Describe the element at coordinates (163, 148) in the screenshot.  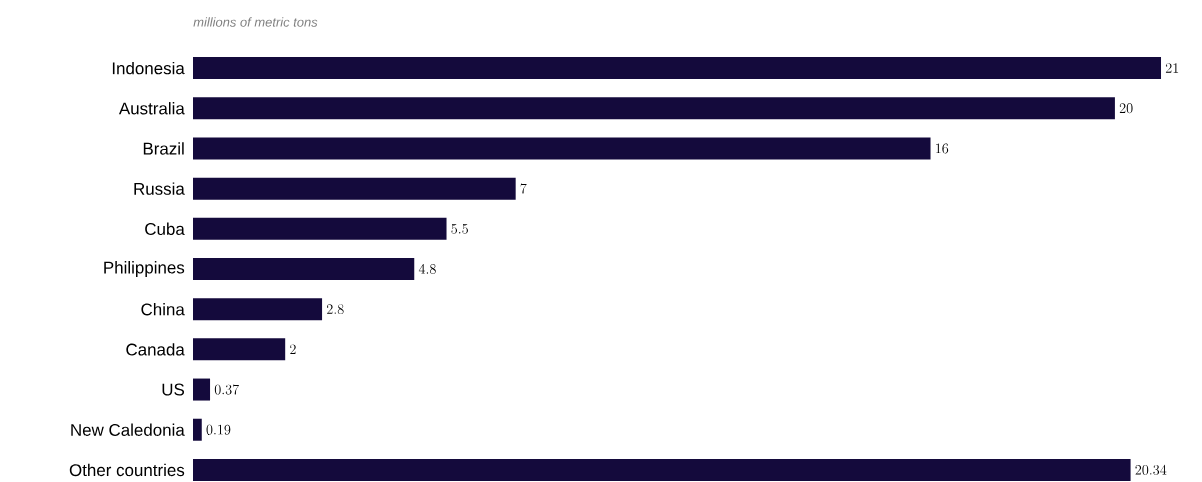
I see `y-tick-label: Brazil` at that location.